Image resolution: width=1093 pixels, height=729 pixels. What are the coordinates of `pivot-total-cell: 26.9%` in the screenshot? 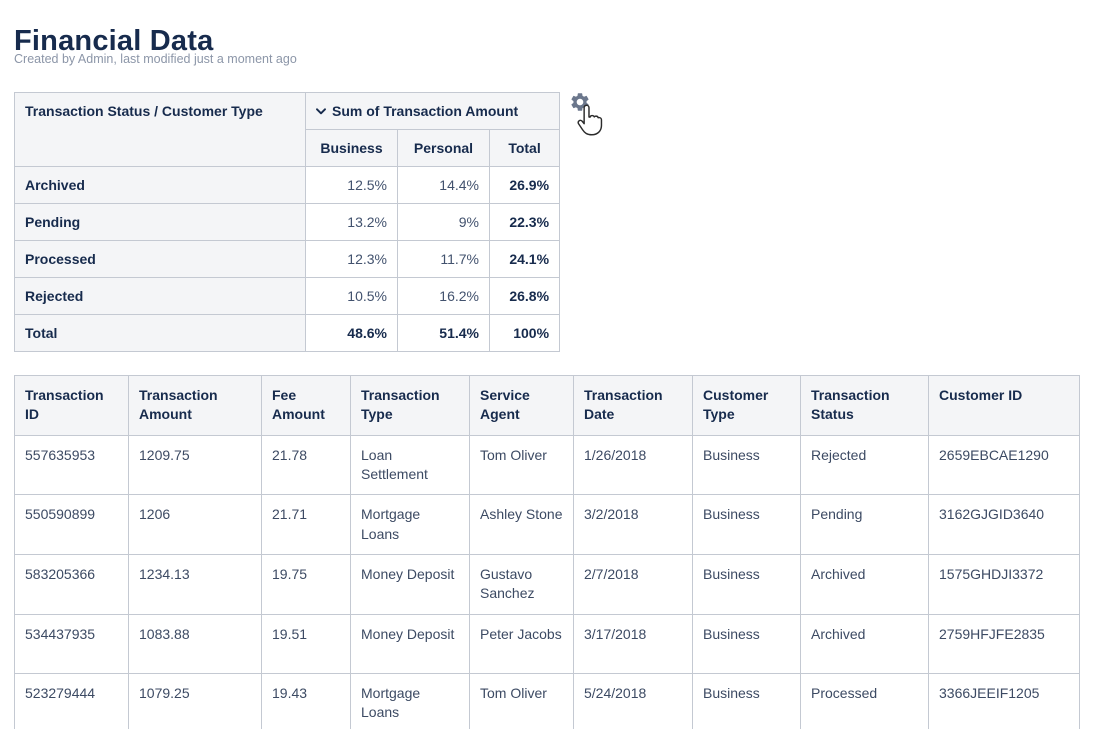 It's located at (524, 185).